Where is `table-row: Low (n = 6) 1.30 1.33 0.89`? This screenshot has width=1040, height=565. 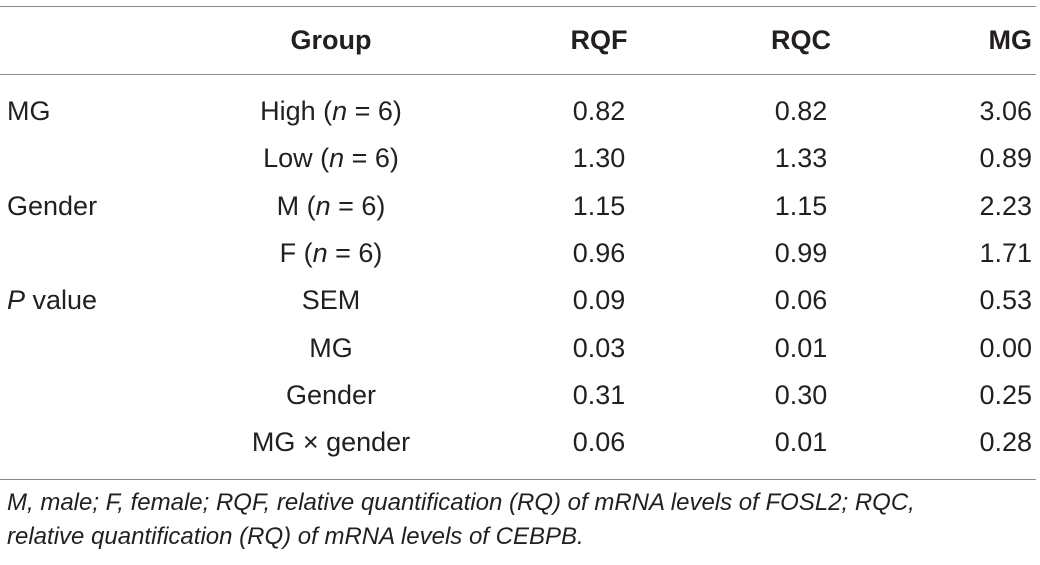
table-row: Low (n = 6) 1.30 1.33 0.89 is located at coordinates (520, 158).